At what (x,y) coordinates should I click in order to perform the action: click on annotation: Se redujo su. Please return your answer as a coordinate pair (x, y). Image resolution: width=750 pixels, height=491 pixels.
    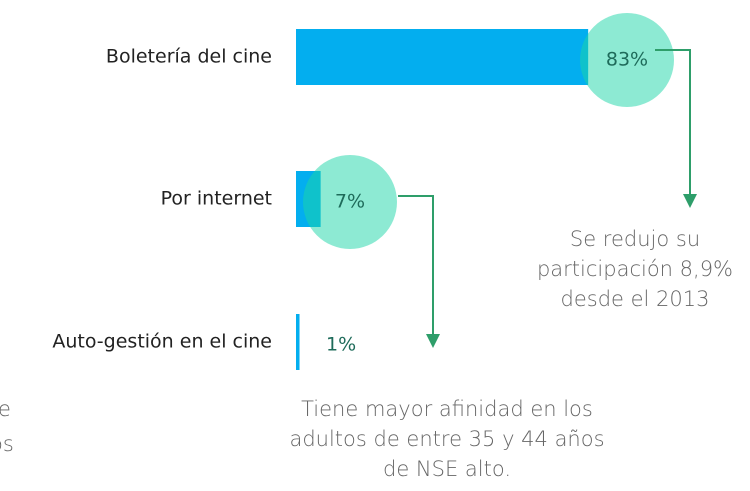
    Looking at the image, I should click on (635, 239).